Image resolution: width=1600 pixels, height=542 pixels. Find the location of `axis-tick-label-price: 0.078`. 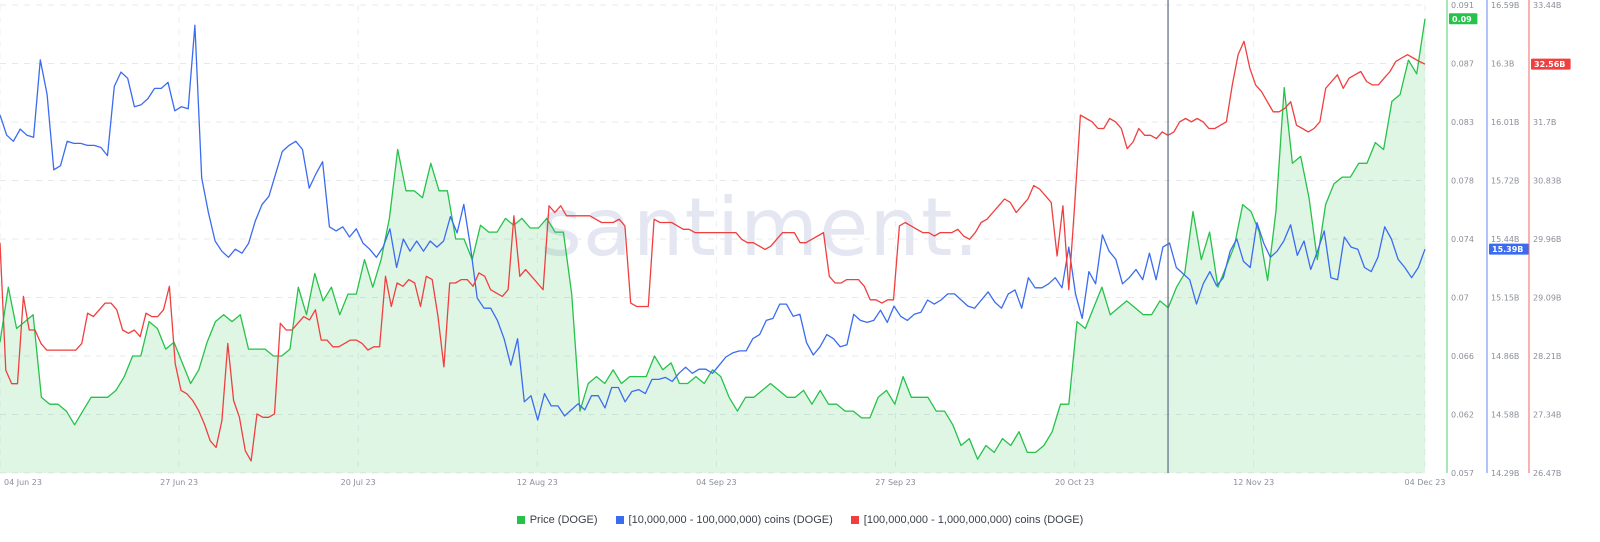

axis-tick-label-price: 0.078 is located at coordinates (1462, 181).